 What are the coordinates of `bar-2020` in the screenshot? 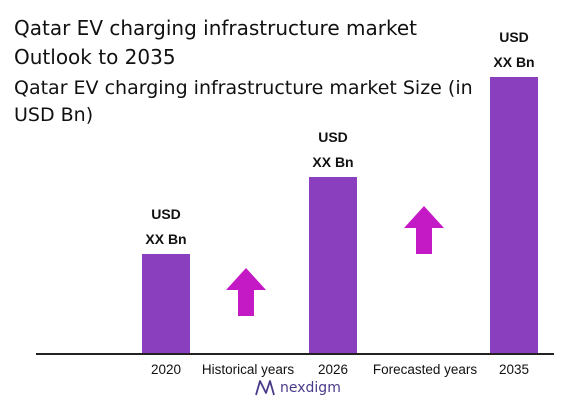 It's located at (166, 304).